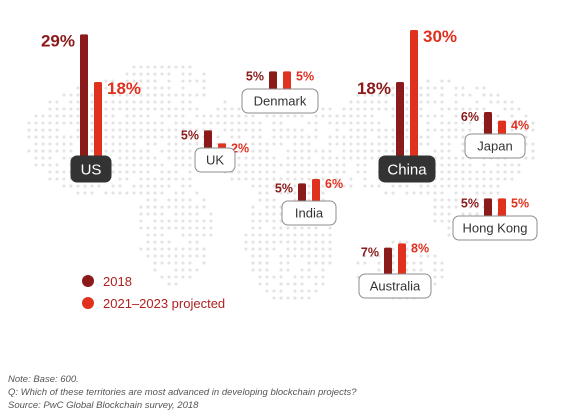 The image size is (588, 416). What do you see at coordinates (370, 253) in the screenshot?
I see `value-label-australia-2018: 7%` at bounding box center [370, 253].